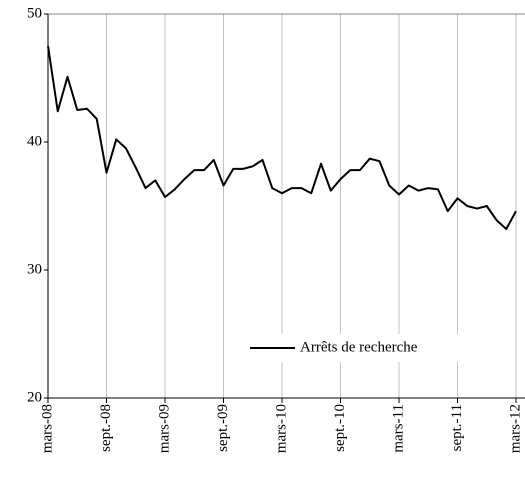 The image size is (525, 482). Describe the element at coordinates (223, 428) in the screenshot. I see `x-tick-label: sept.-09` at that location.